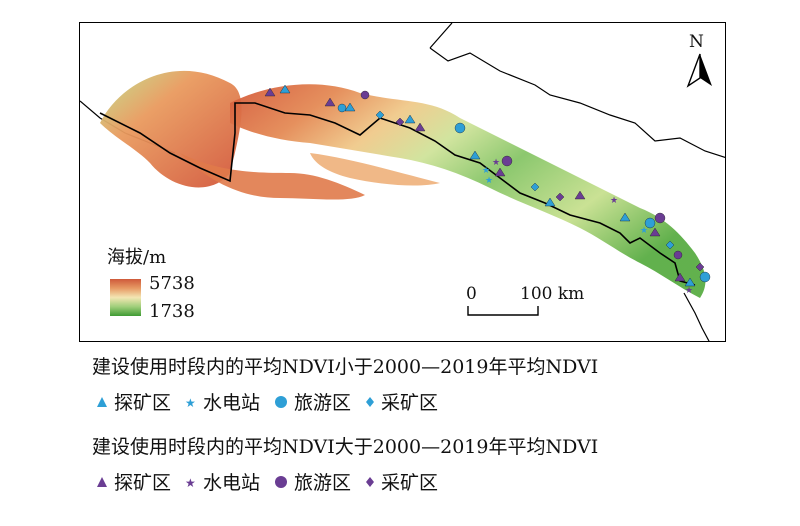 The width and height of the screenshot is (800, 526). What do you see at coordinates (272, 176) in the screenshot?
I see `terrain-west-south` at bounding box center [272, 176].